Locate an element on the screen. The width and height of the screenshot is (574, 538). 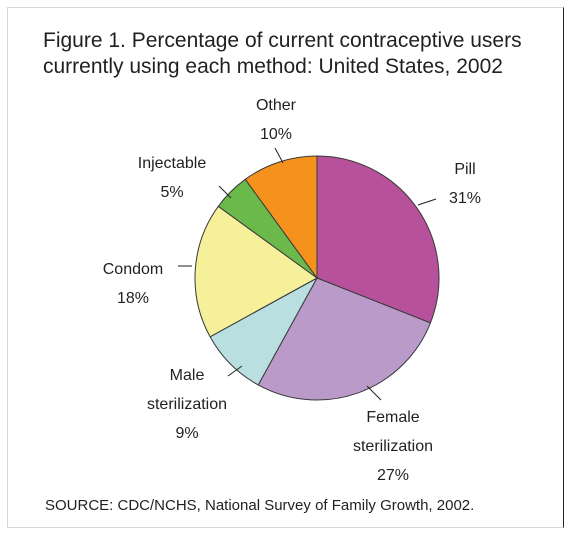
slice-name: Condom is located at coordinates (133, 269).